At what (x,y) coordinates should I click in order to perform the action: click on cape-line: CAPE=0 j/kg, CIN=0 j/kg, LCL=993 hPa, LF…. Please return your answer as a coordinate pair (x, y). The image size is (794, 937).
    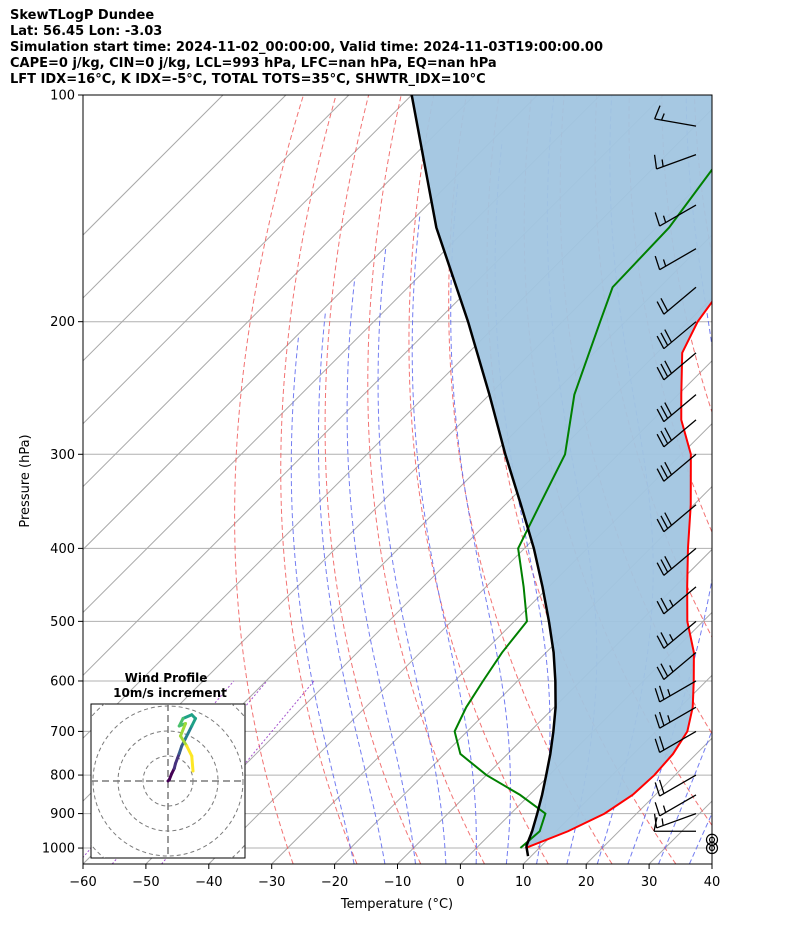
    Looking at the image, I should click on (253, 63).